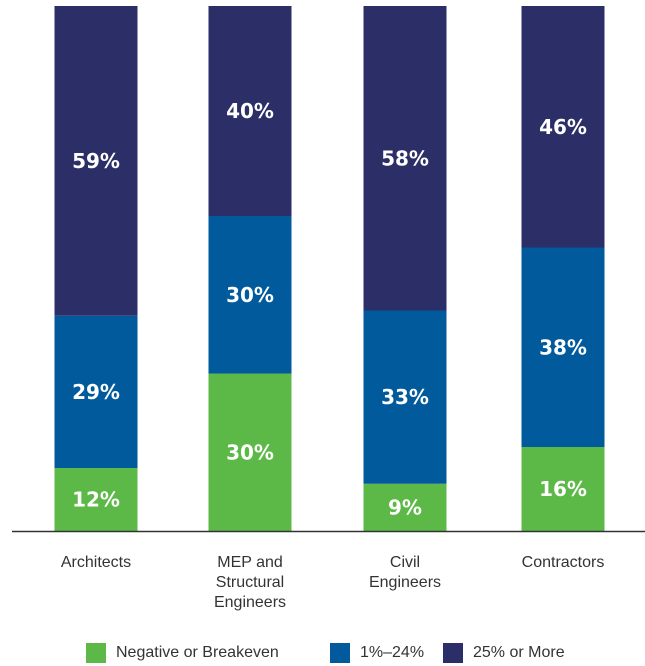 The width and height of the screenshot is (645, 666). I want to click on data-label-1-3: 59%, so click(96, 161).